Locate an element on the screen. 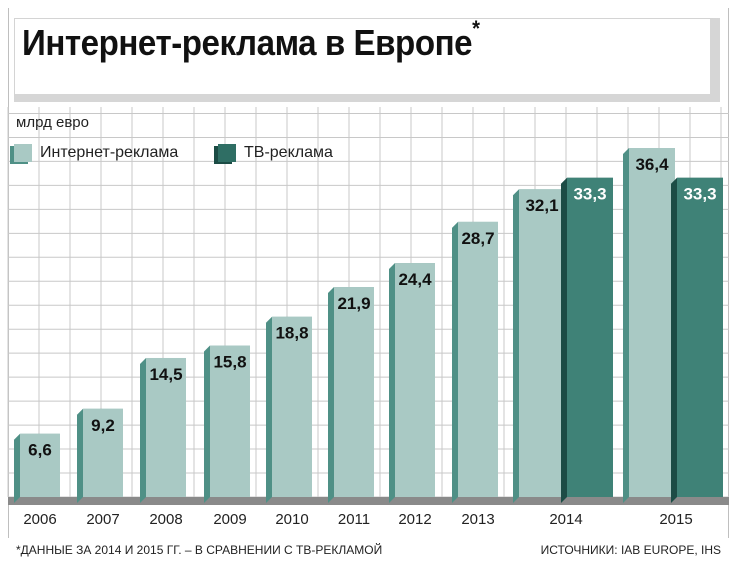  data-label-internet-2008: 14,5 is located at coordinates (165, 374).